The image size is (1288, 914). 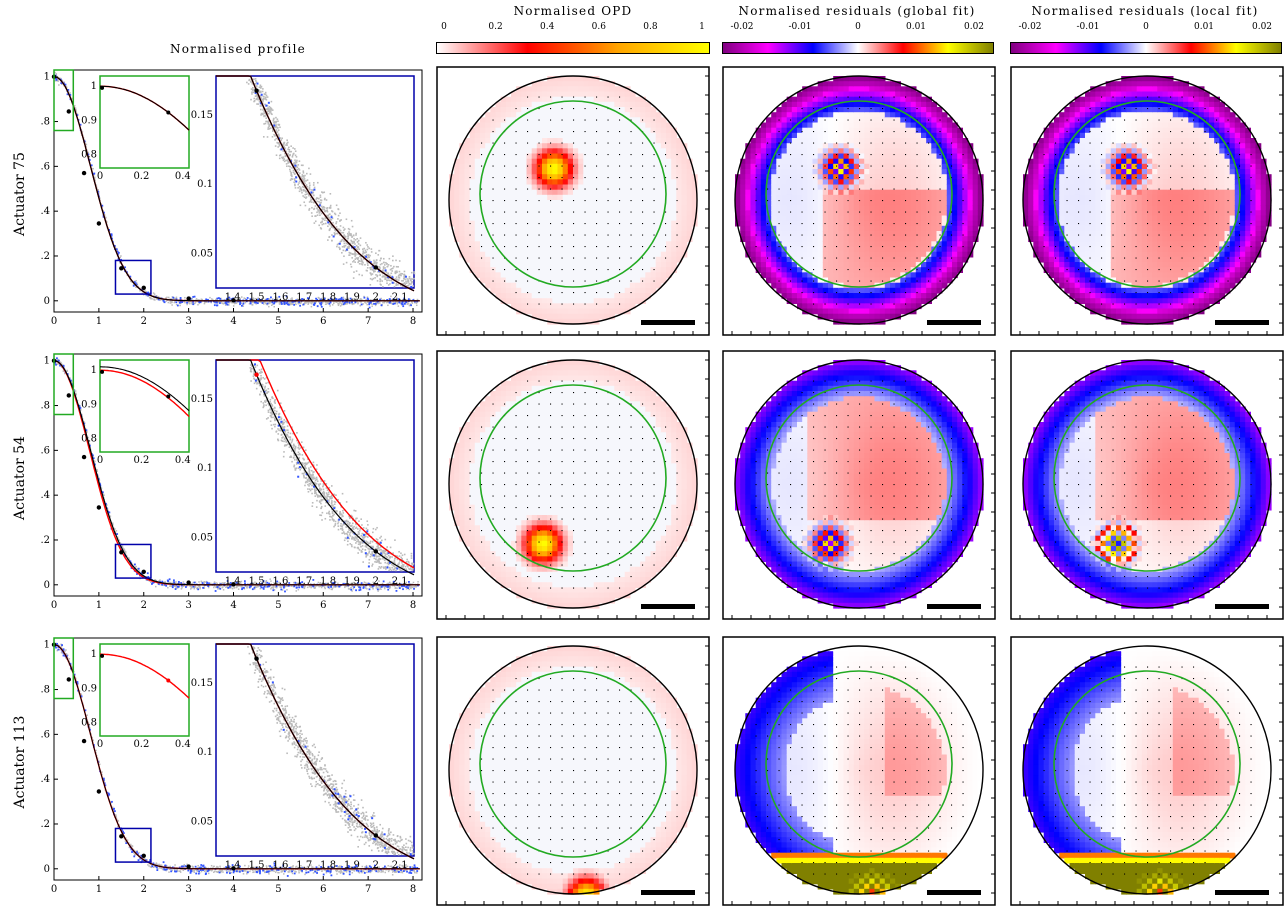 I want to click on local-residual-colorbar: -0.02 -0.01 0 0.01 0.02, so click(x=1146, y=38).